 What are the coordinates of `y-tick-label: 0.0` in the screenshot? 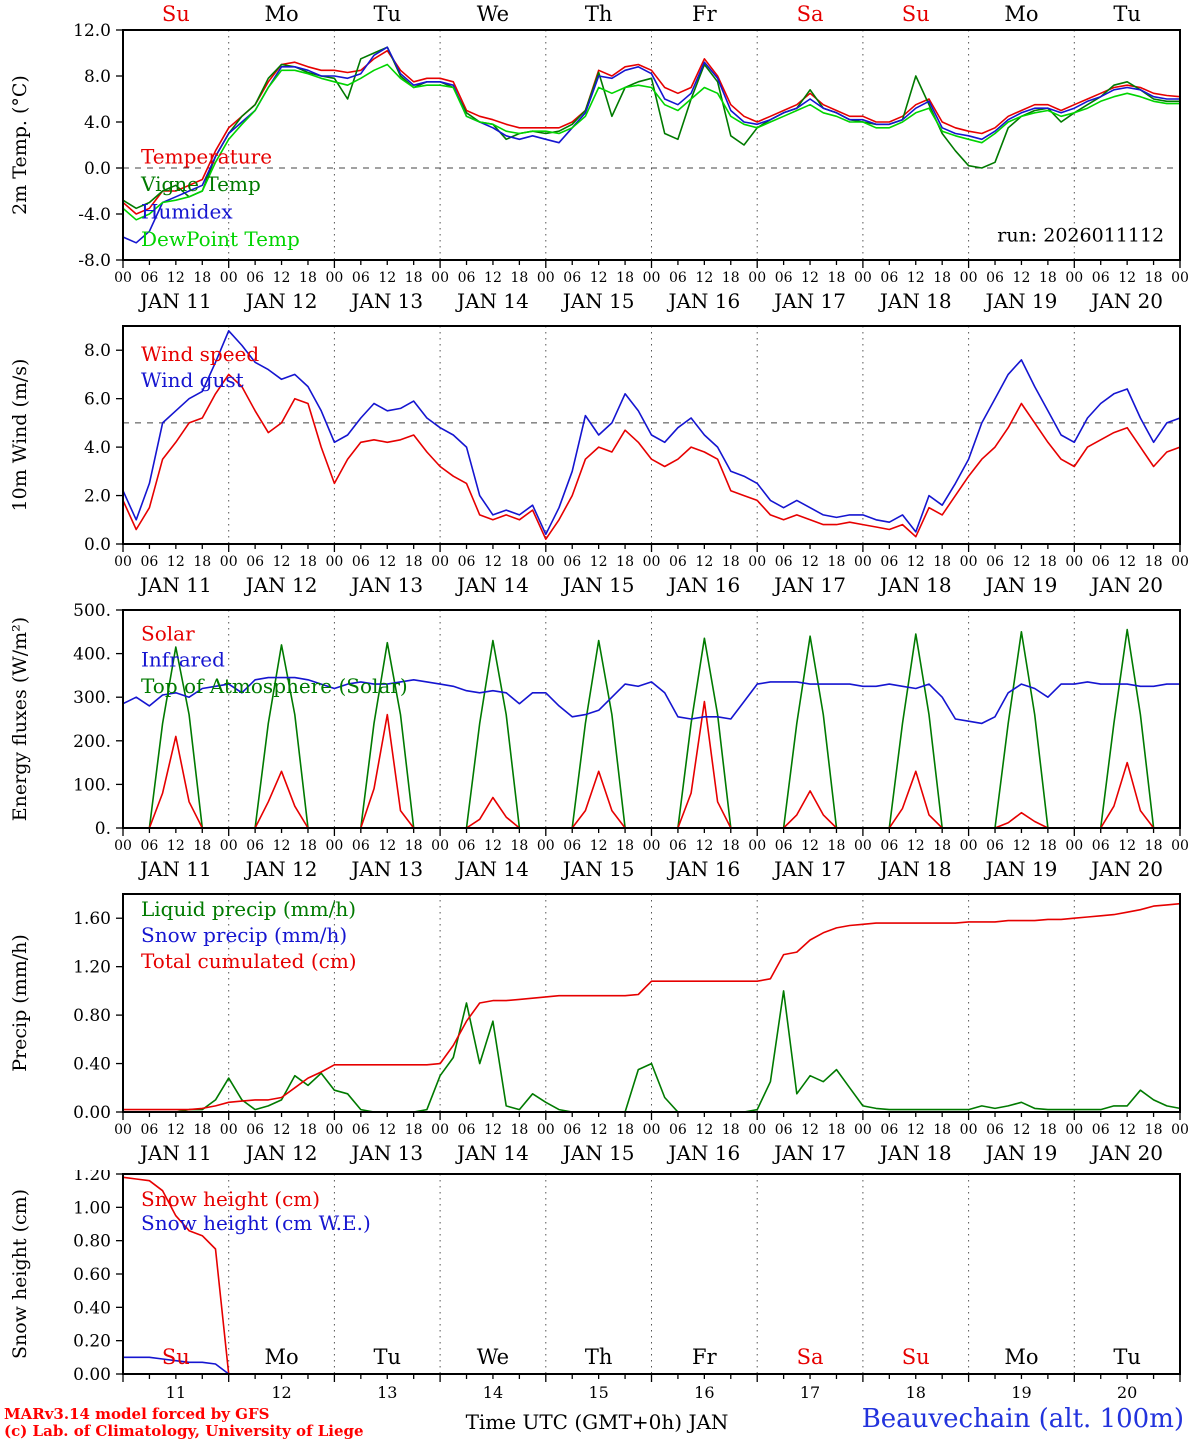 It's located at (97, 169).